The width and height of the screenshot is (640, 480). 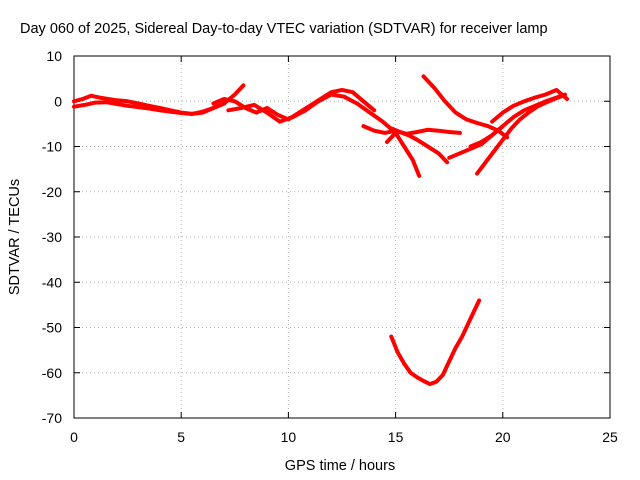 I want to click on x-tick-label: 5, so click(x=181, y=437).